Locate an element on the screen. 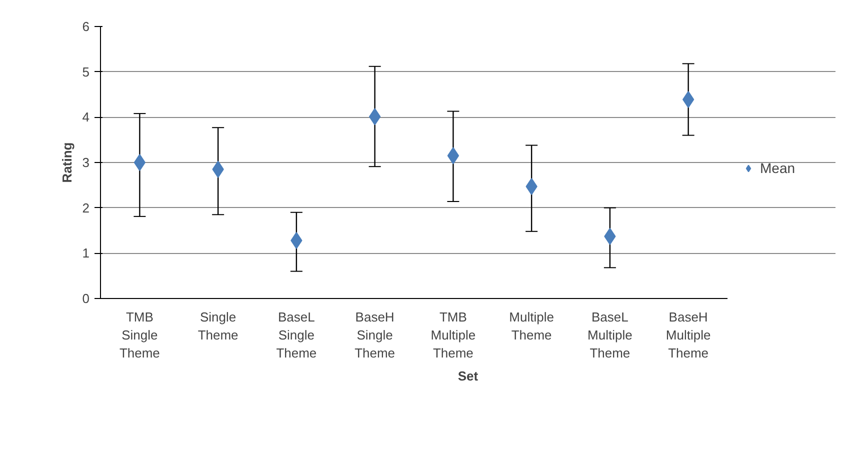  y-tick-label: 6 is located at coordinates (86, 26).